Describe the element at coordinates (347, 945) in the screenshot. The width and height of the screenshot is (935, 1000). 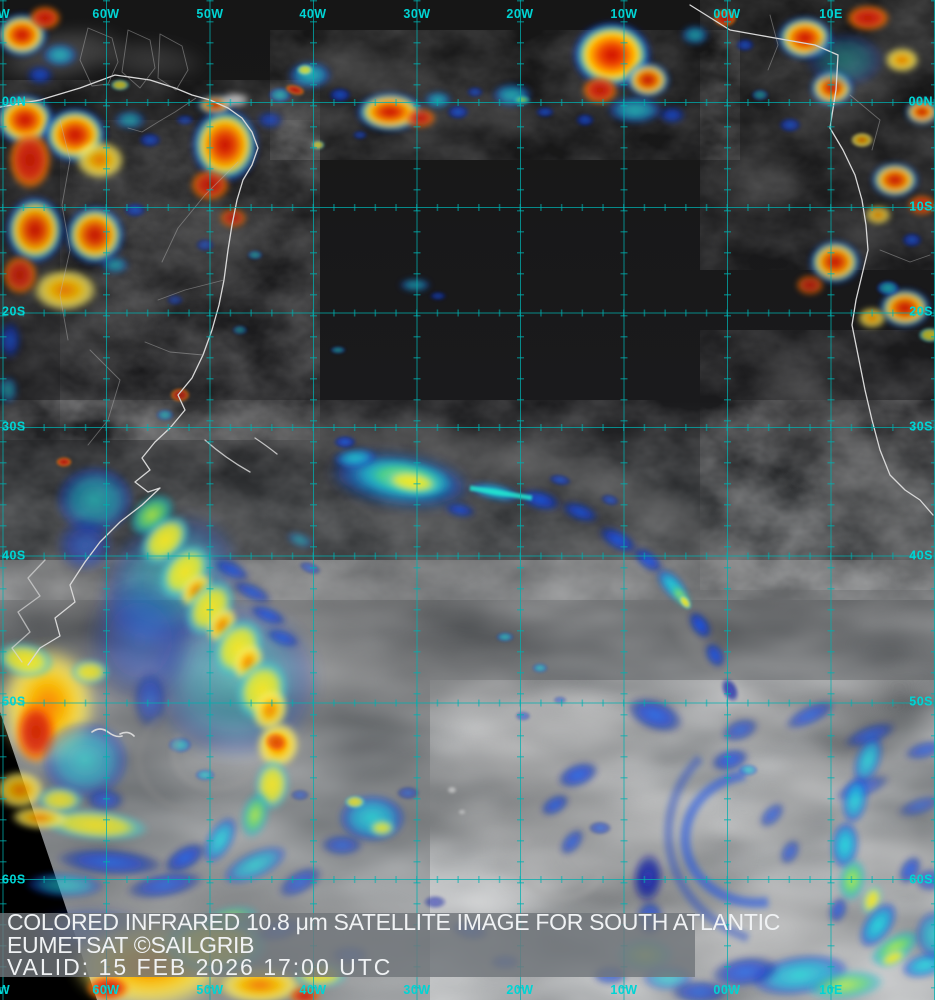
I see `caption-background-band` at that location.